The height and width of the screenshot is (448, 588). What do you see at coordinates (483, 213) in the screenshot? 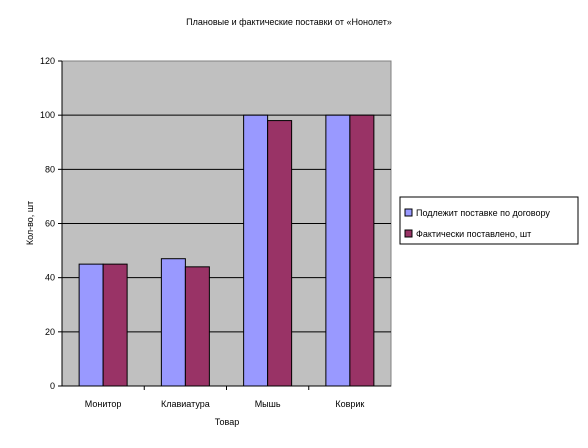
I see `legend-entry: Подлежит поставке по договору` at bounding box center [483, 213].